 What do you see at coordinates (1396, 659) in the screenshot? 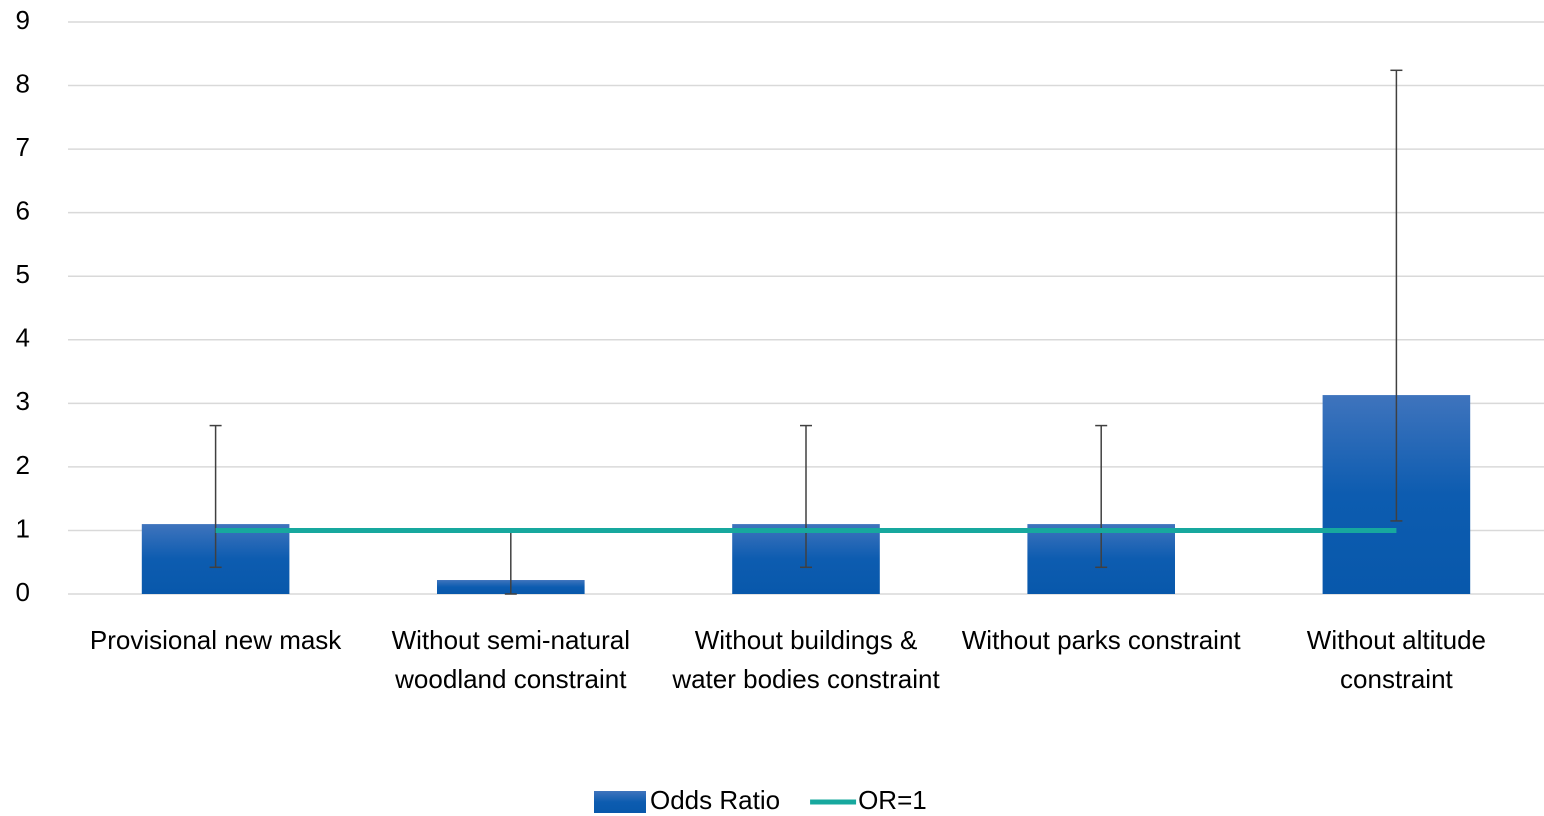
I see `x-tick-label: Without altitude constraint` at bounding box center [1396, 659].